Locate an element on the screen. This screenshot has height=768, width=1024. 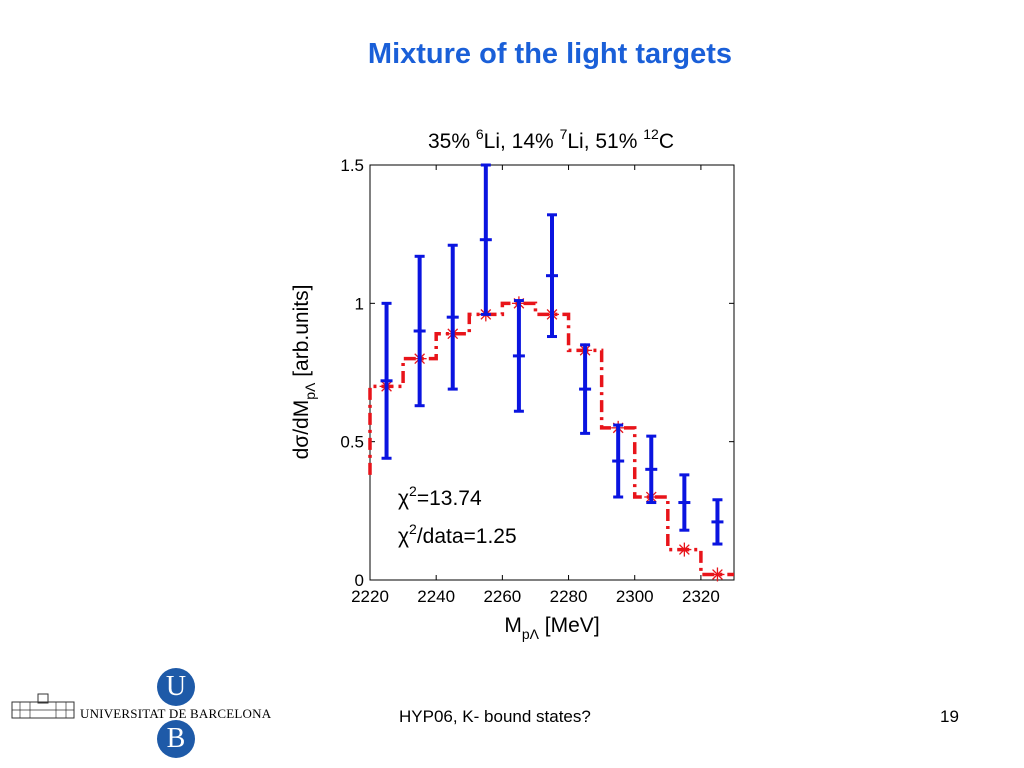
x-tick-label: 2220 is located at coordinates (370, 596).